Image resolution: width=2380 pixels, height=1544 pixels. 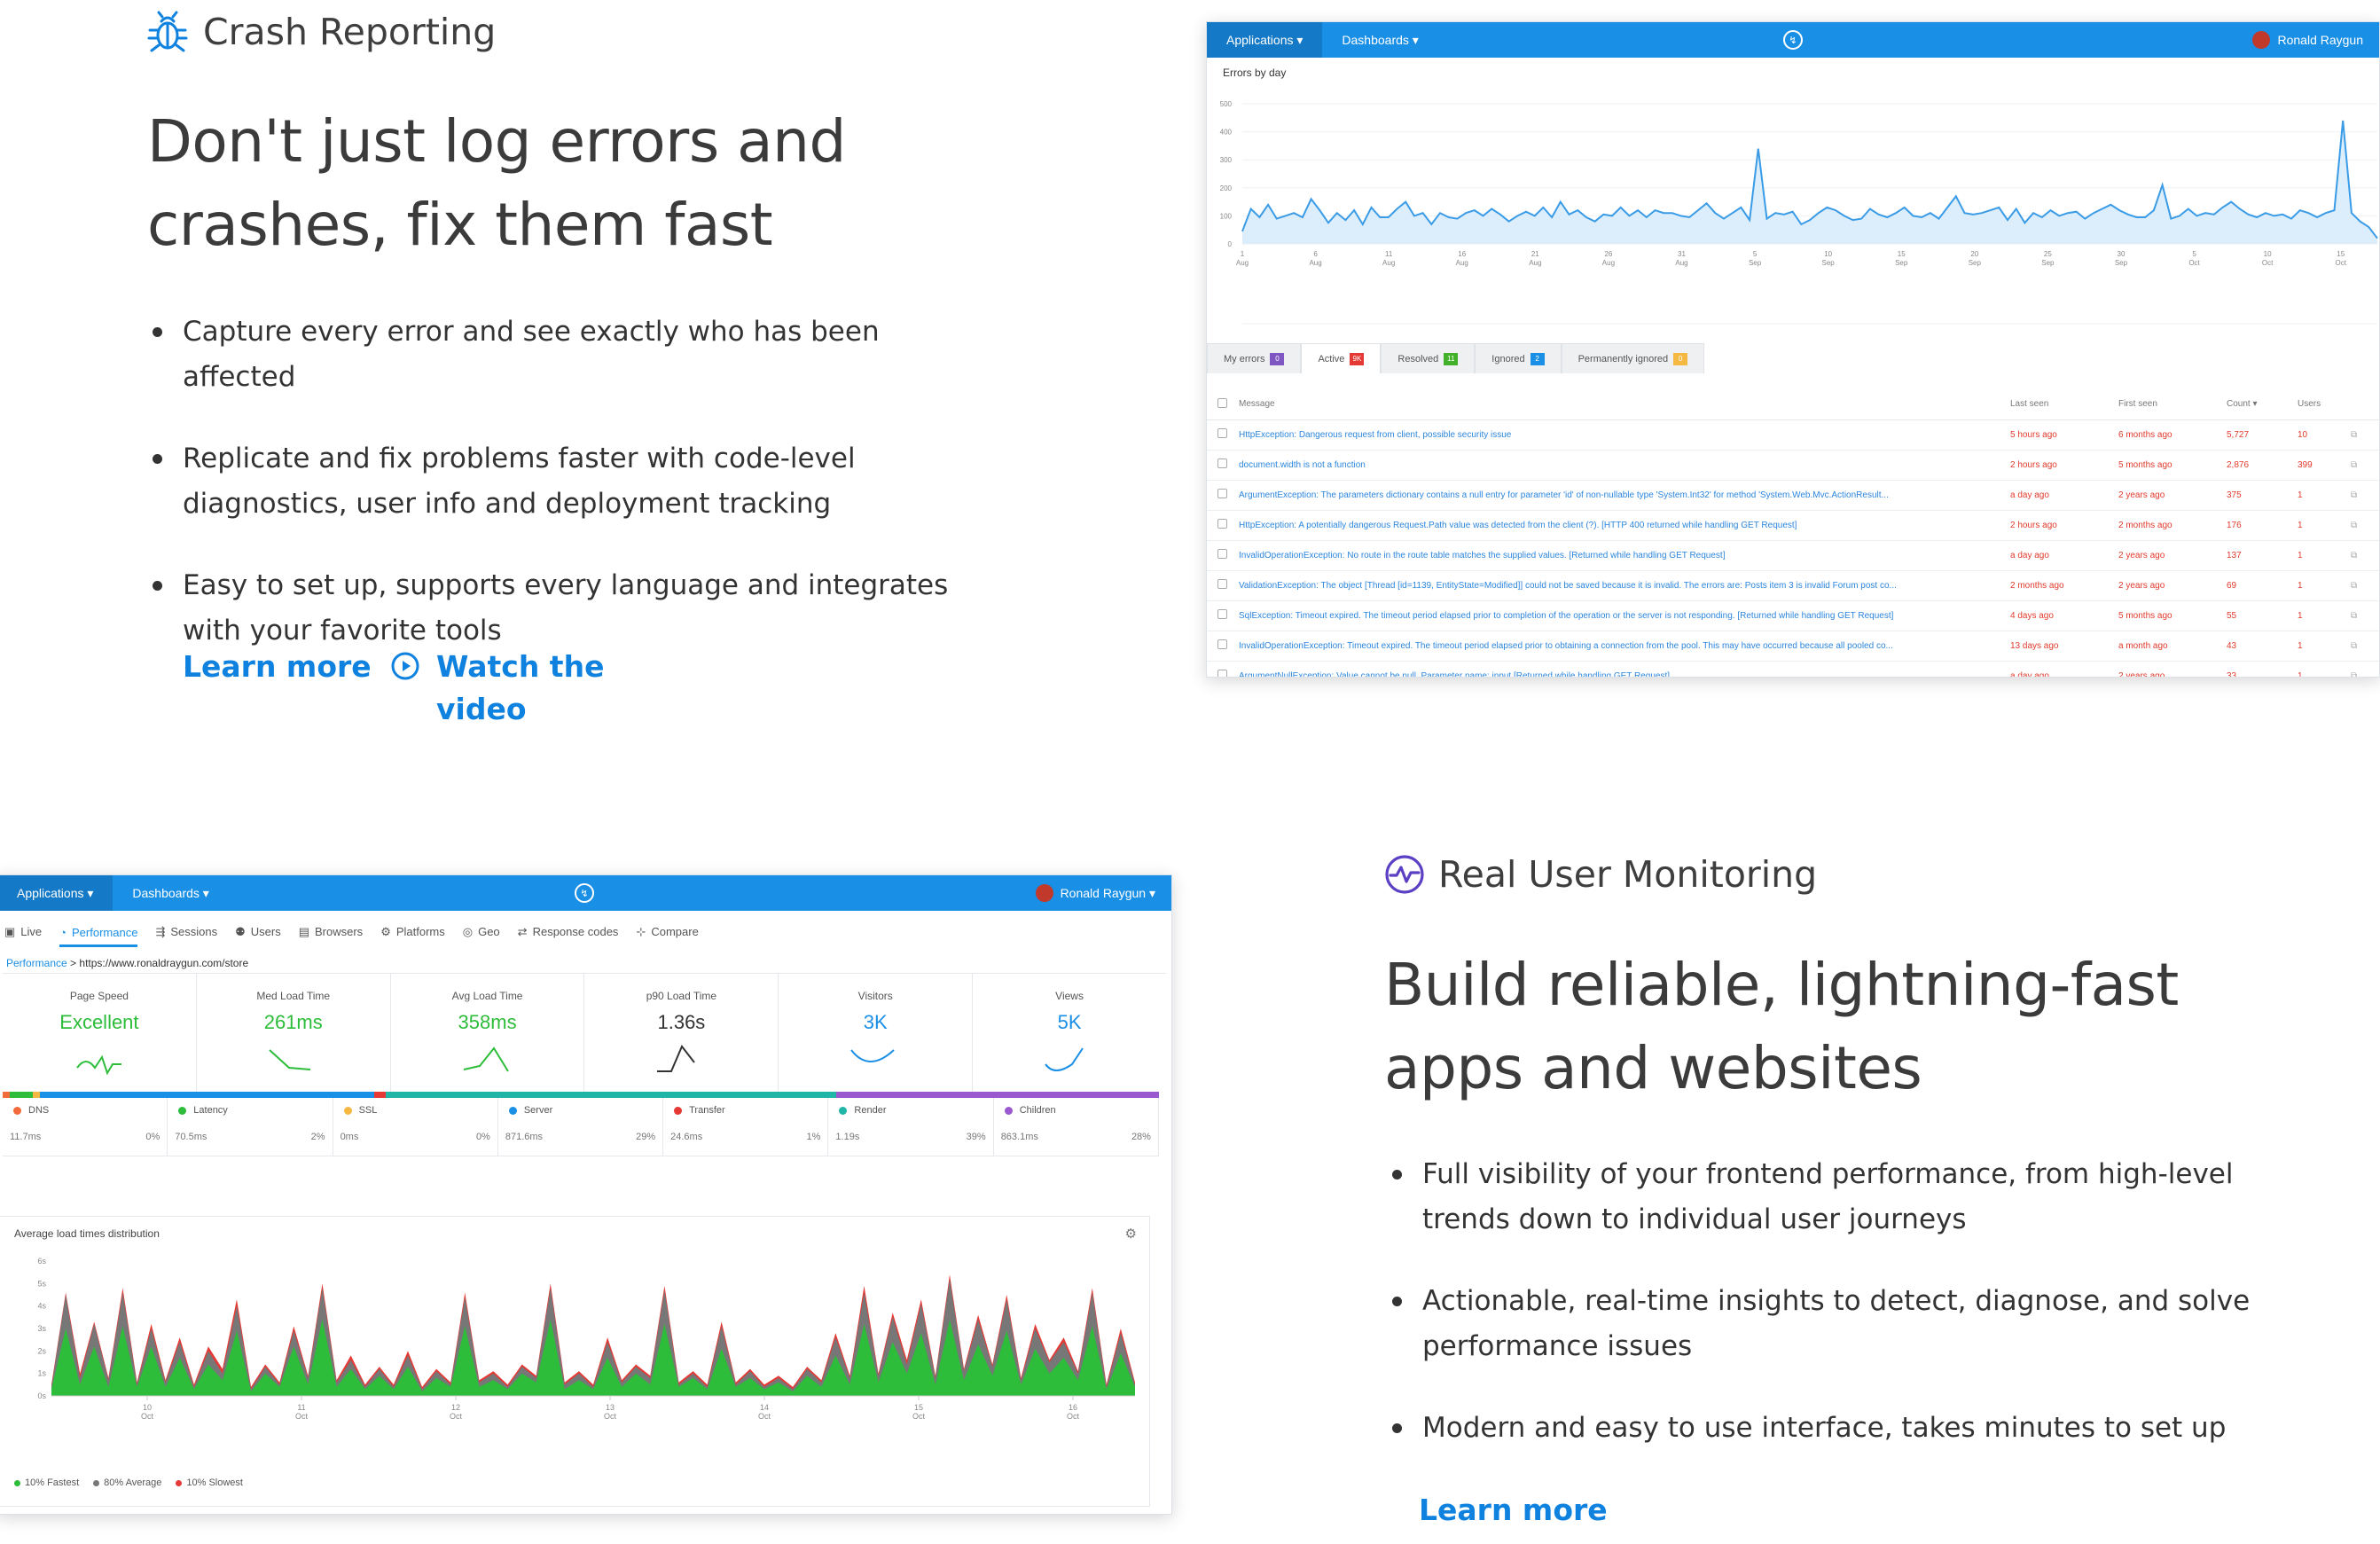 I want to click on tab-my-errors: My errors 0, so click(x=1254, y=358).